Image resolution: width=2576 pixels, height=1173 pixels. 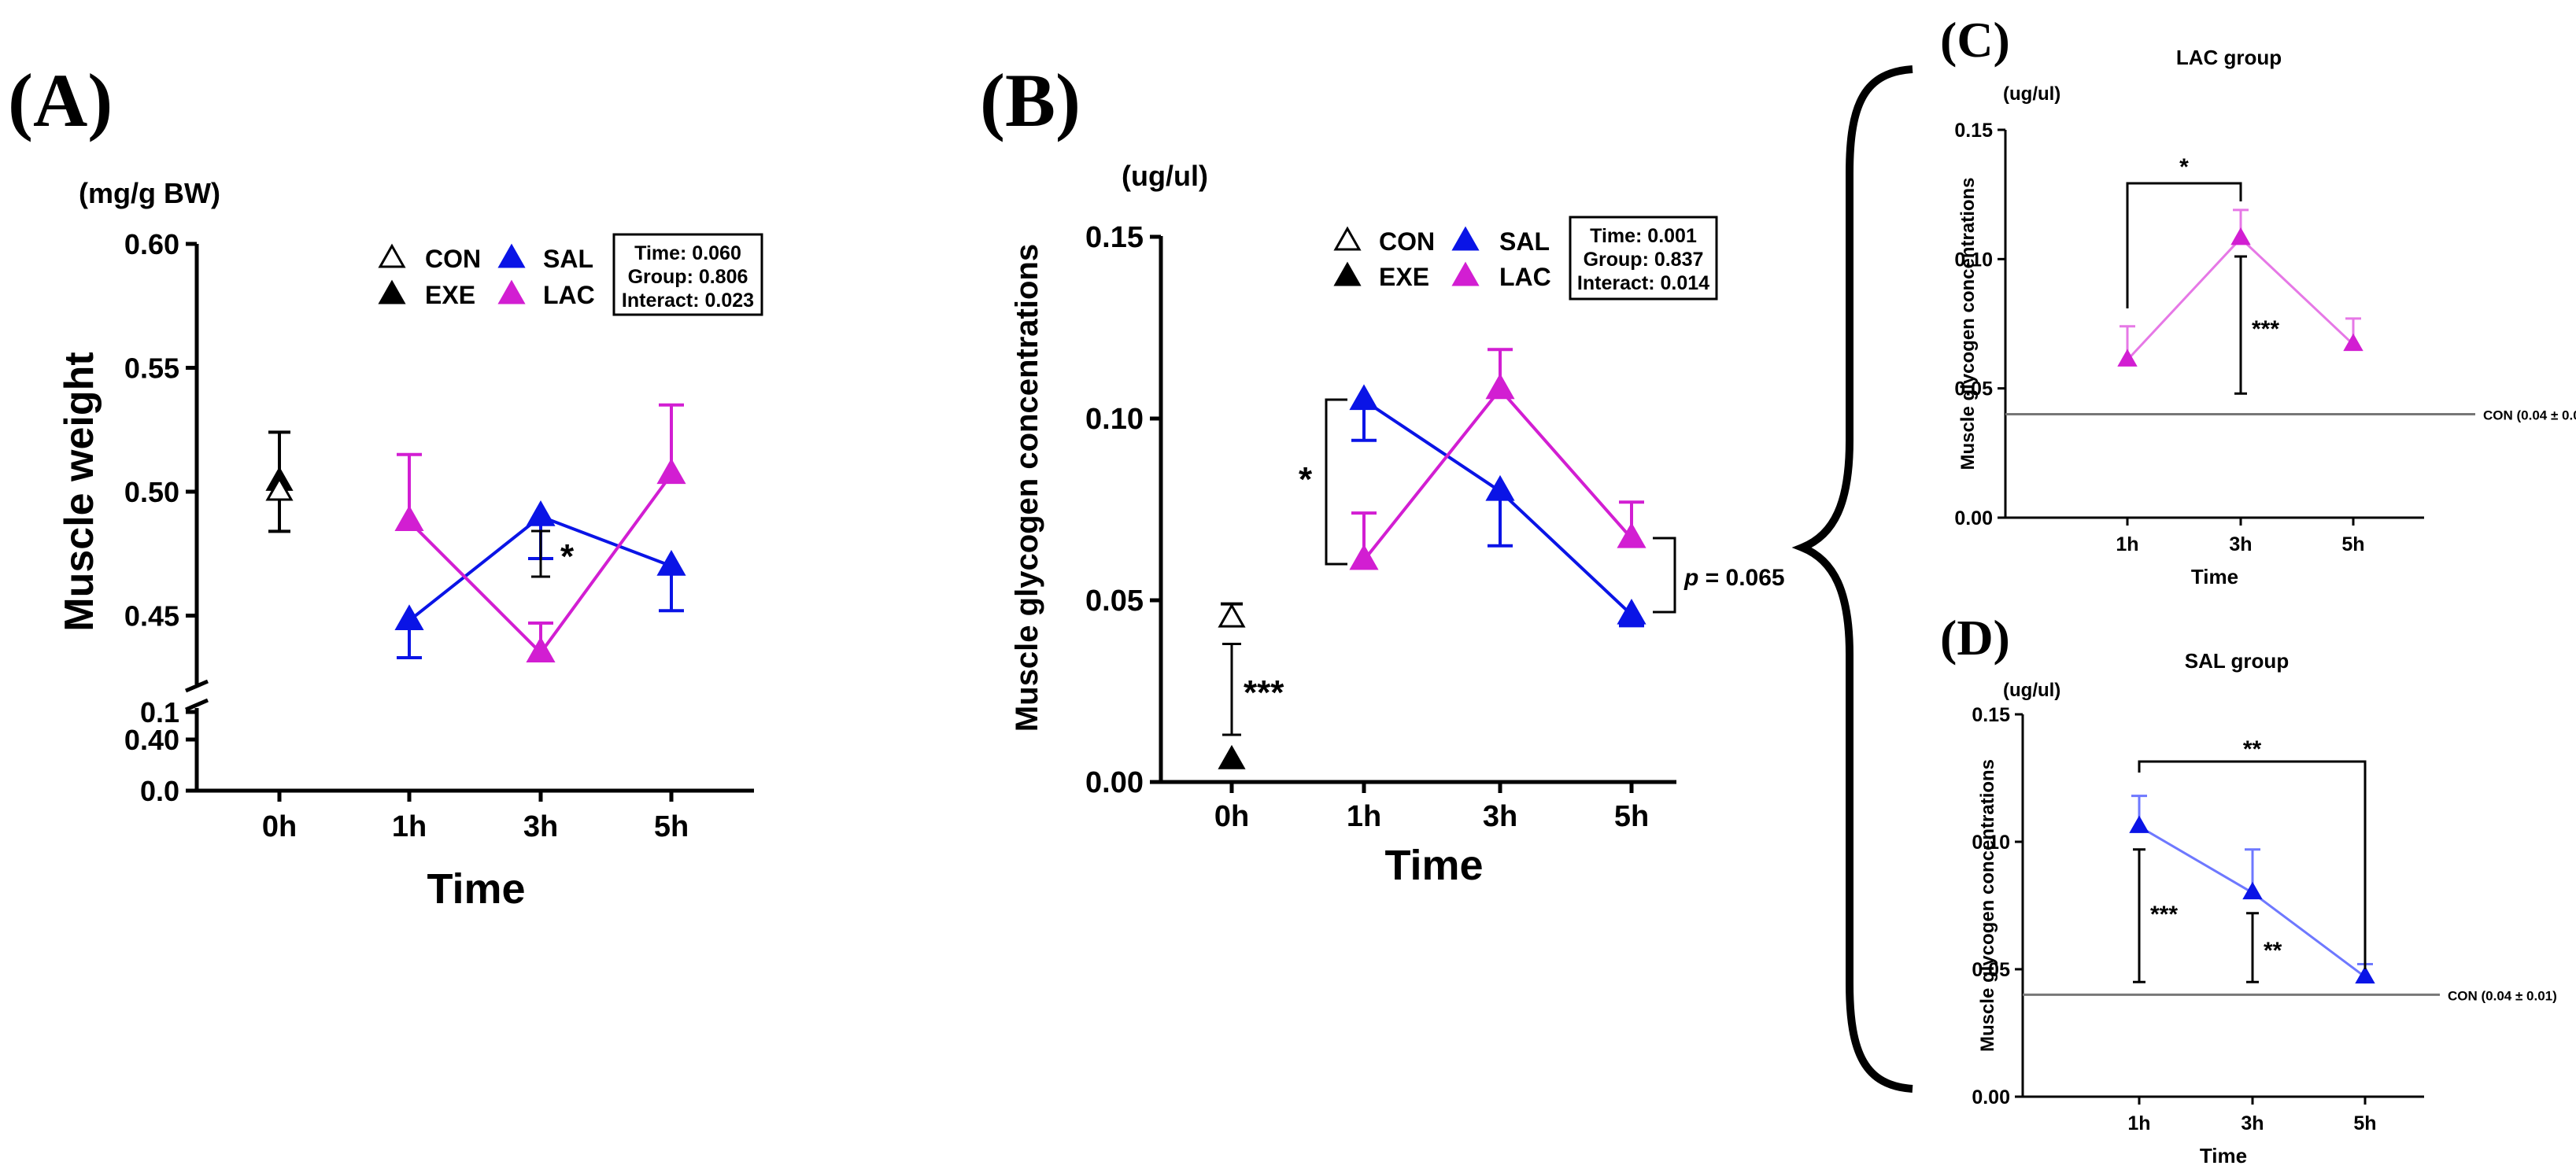 I want to click on panel-a-ylabel: Muscle weight, so click(x=79, y=491).